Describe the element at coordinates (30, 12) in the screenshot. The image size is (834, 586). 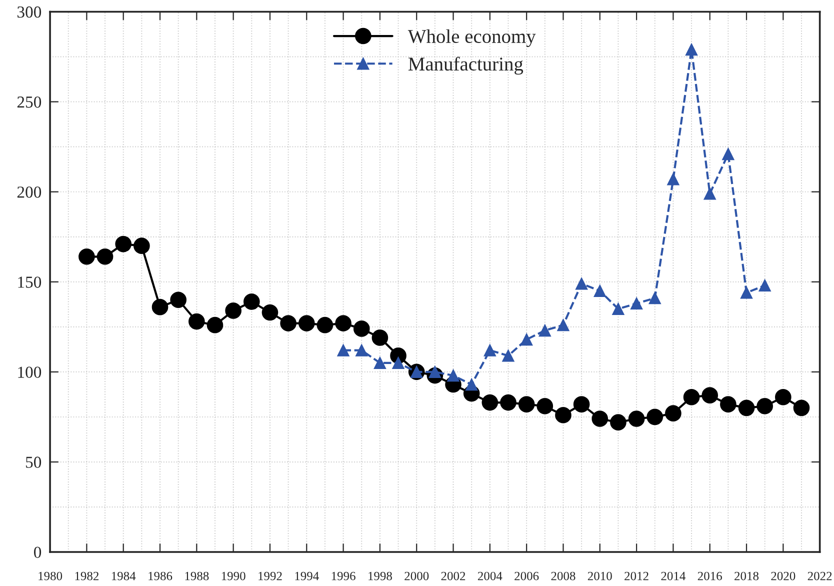
I see `y-tick-label: 300` at that location.